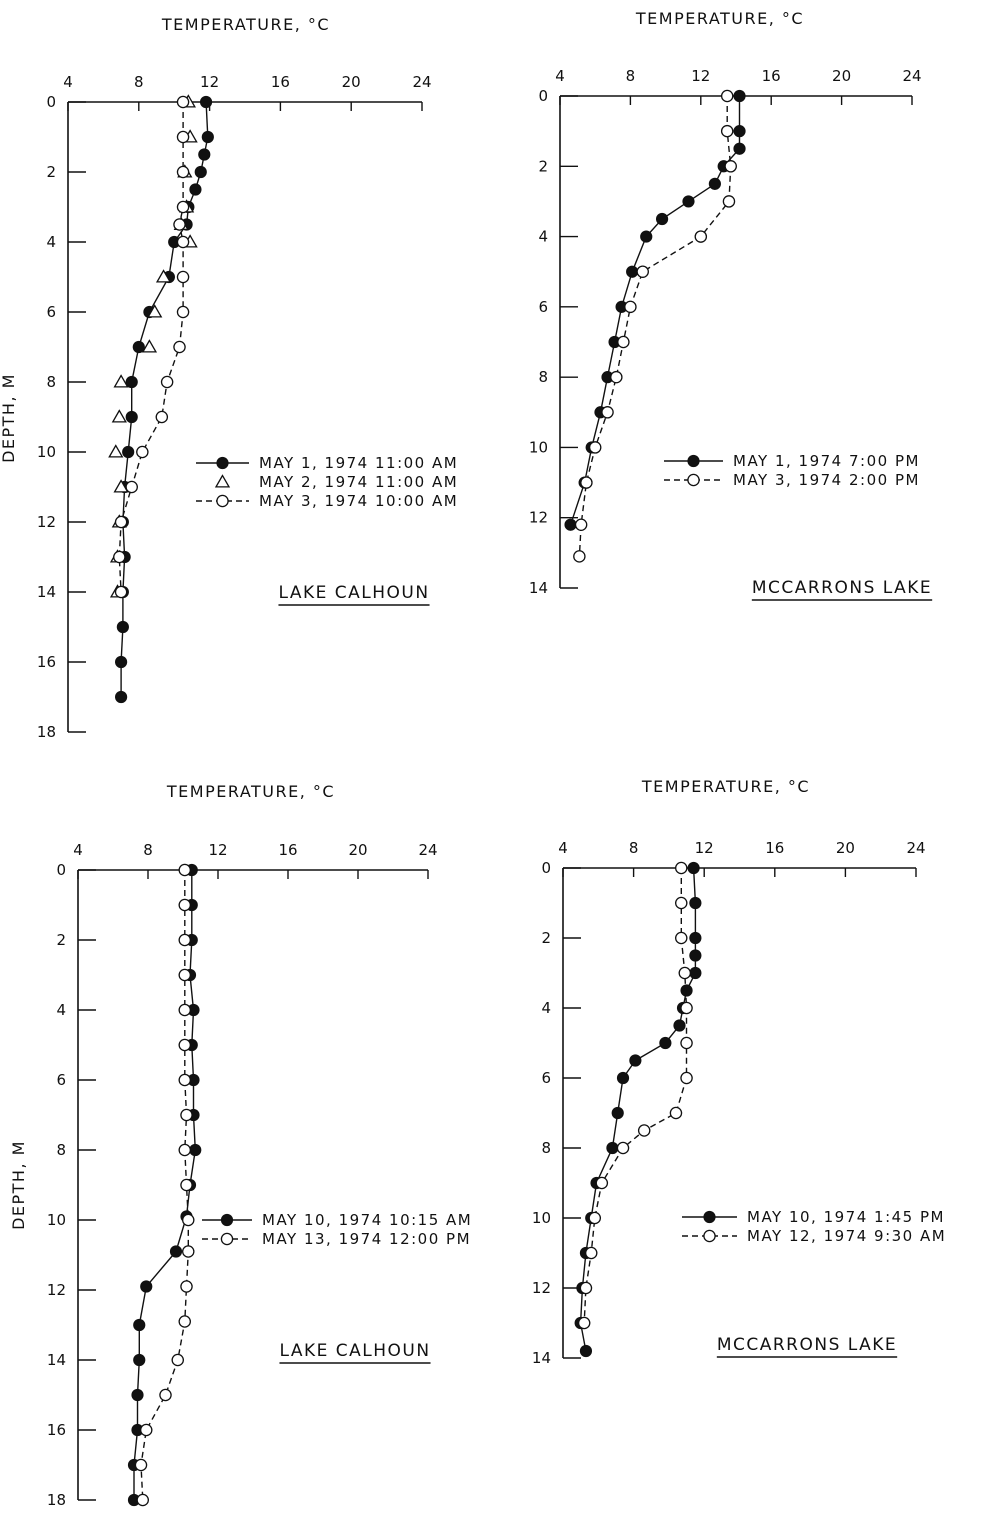  Describe the element at coordinates (46, 662) in the screenshot. I see `y-tick-label: 16` at that location.